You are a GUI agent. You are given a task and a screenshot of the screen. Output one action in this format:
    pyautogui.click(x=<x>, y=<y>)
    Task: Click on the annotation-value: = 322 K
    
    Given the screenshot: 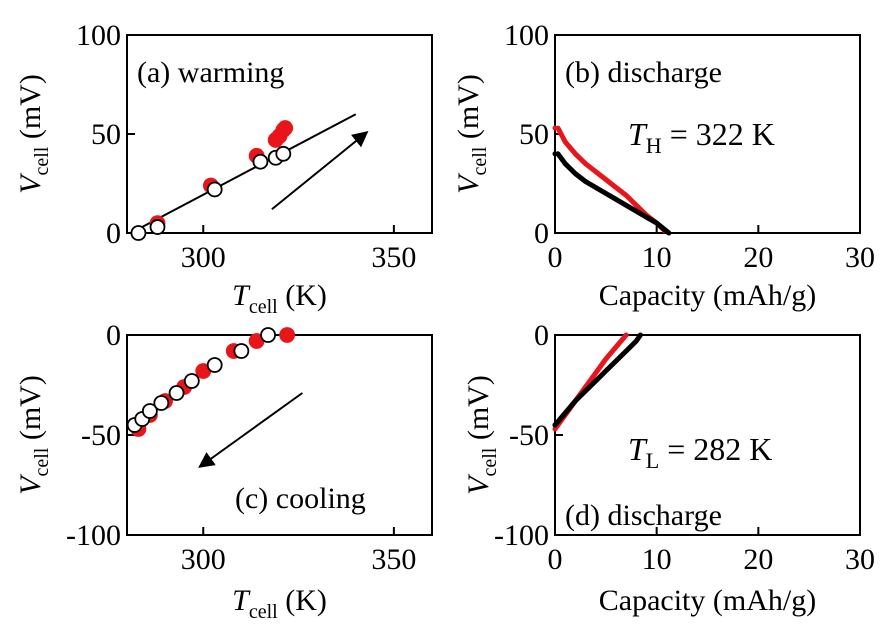 What is the action you would take?
    pyautogui.click(x=718, y=134)
    